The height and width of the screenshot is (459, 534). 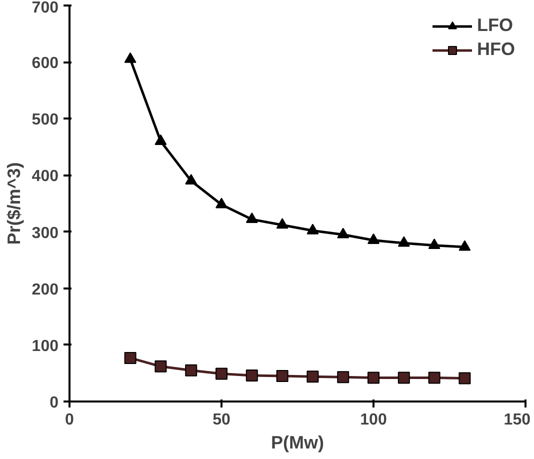 What do you see at coordinates (495, 25) in the screenshot?
I see `legend-label: LFO` at bounding box center [495, 25].